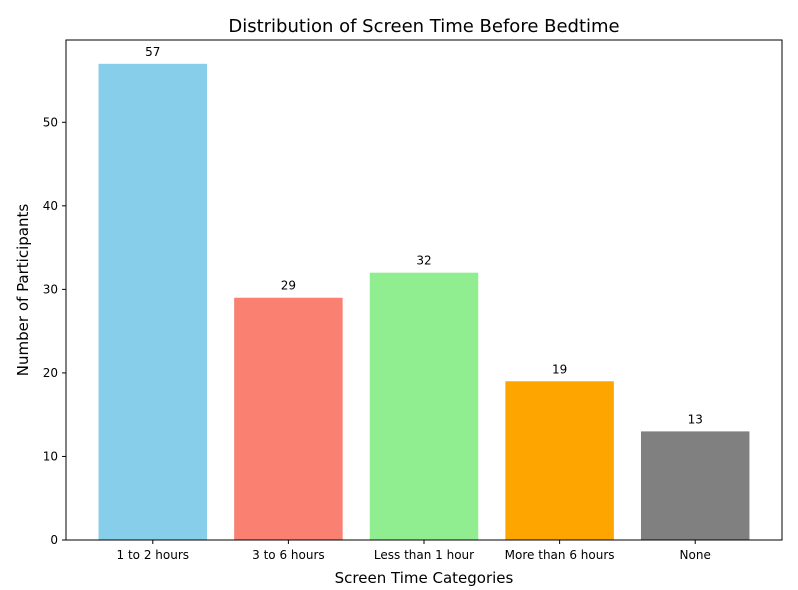 The width and height of the screenshot is (798, 590). Describe the element at coordinates (50, 373) in the screenshot. I see `y-tick-label-2: 20` at that location.